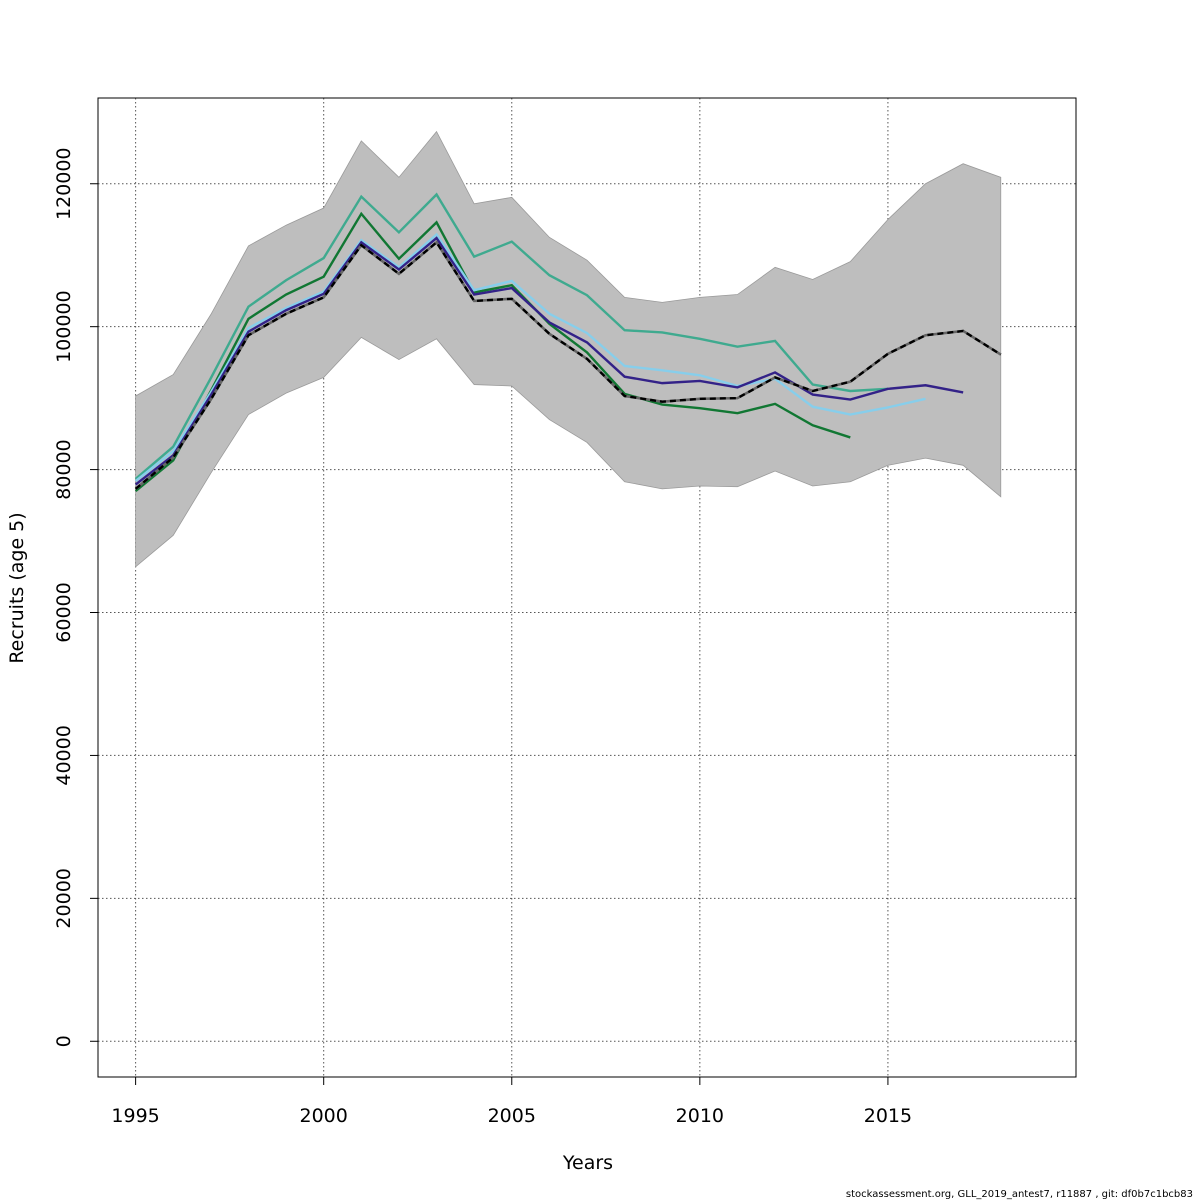 The width and height of the screenshot is (1200, 1200). I want to click on x-axis-title: Years, so click(587, 1163).